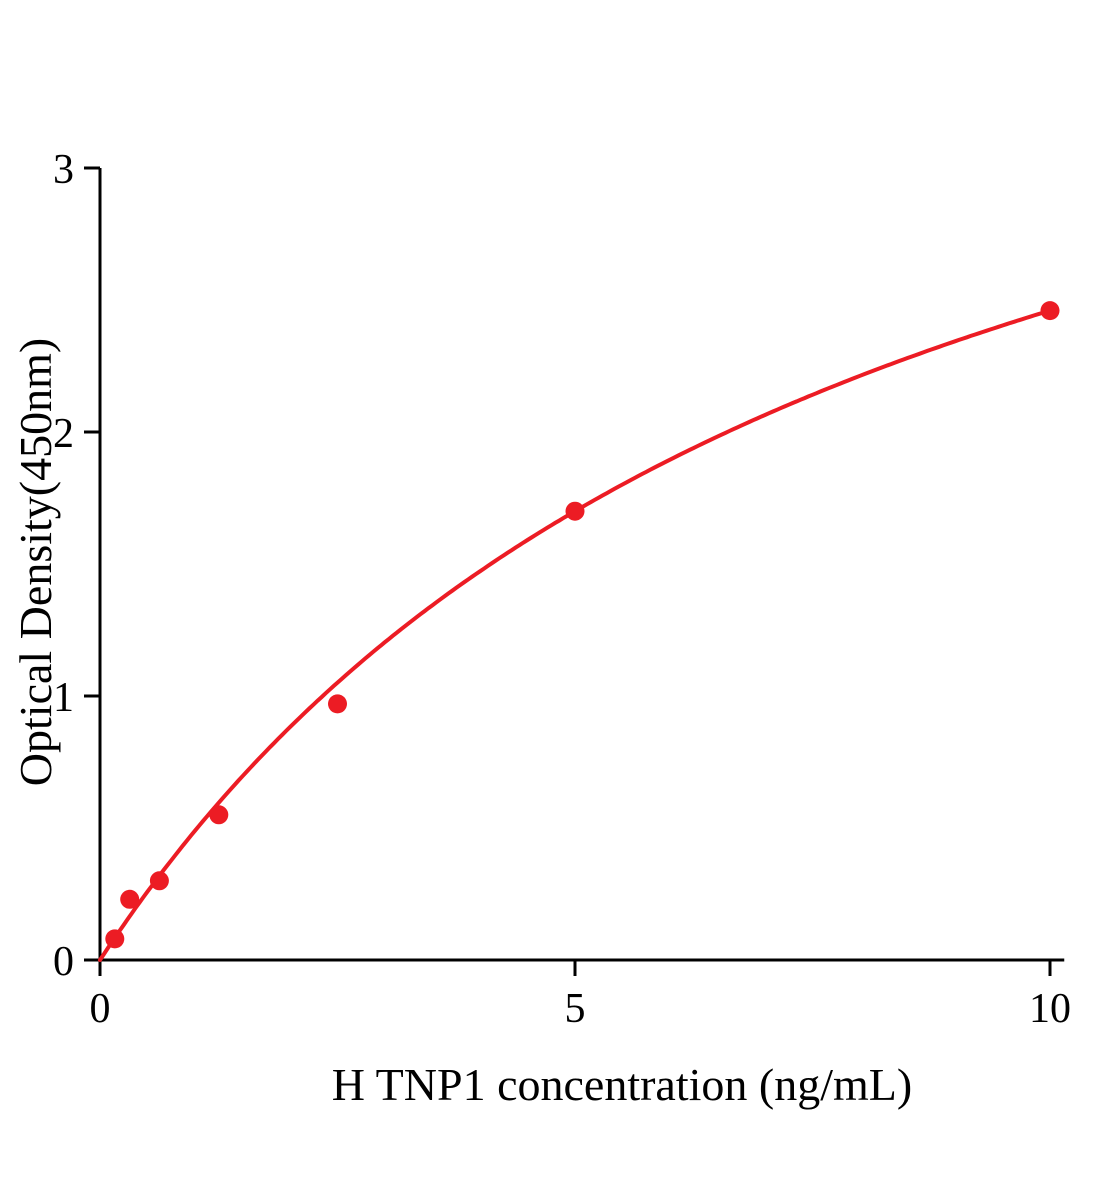 Image resolution: width=1104 pixels, height=1200 pixels. Describe the element at coordinates (575, 1009) in the screenshot. I see `x-tick-label: 5` at that location.